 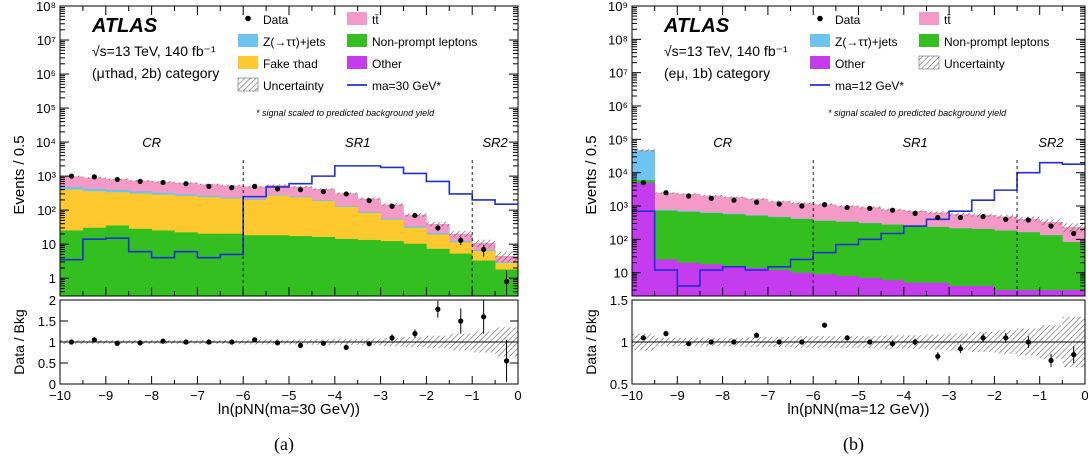 I want to click on y-tick-label: 10, so click(x=621, y=273).